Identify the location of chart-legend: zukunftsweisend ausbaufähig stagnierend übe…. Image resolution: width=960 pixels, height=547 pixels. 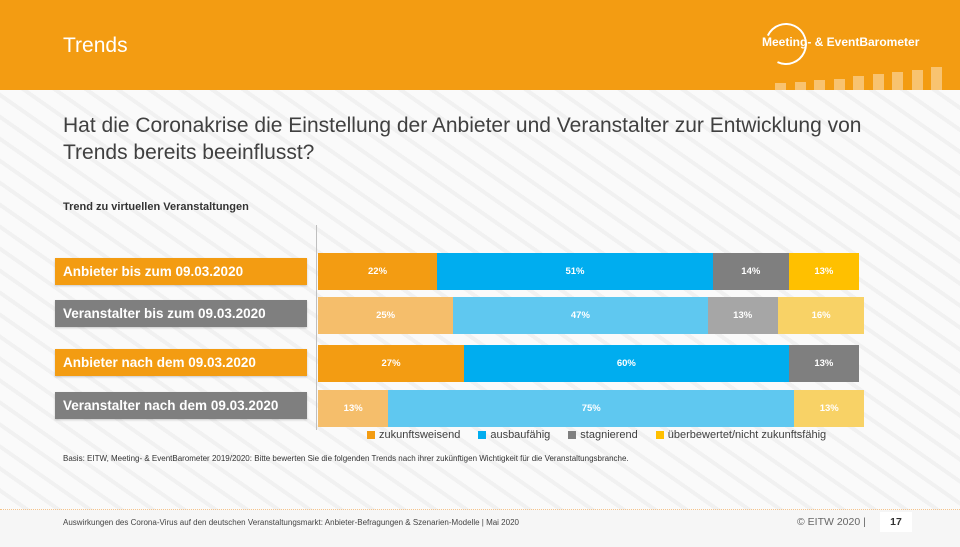
(596, 435).